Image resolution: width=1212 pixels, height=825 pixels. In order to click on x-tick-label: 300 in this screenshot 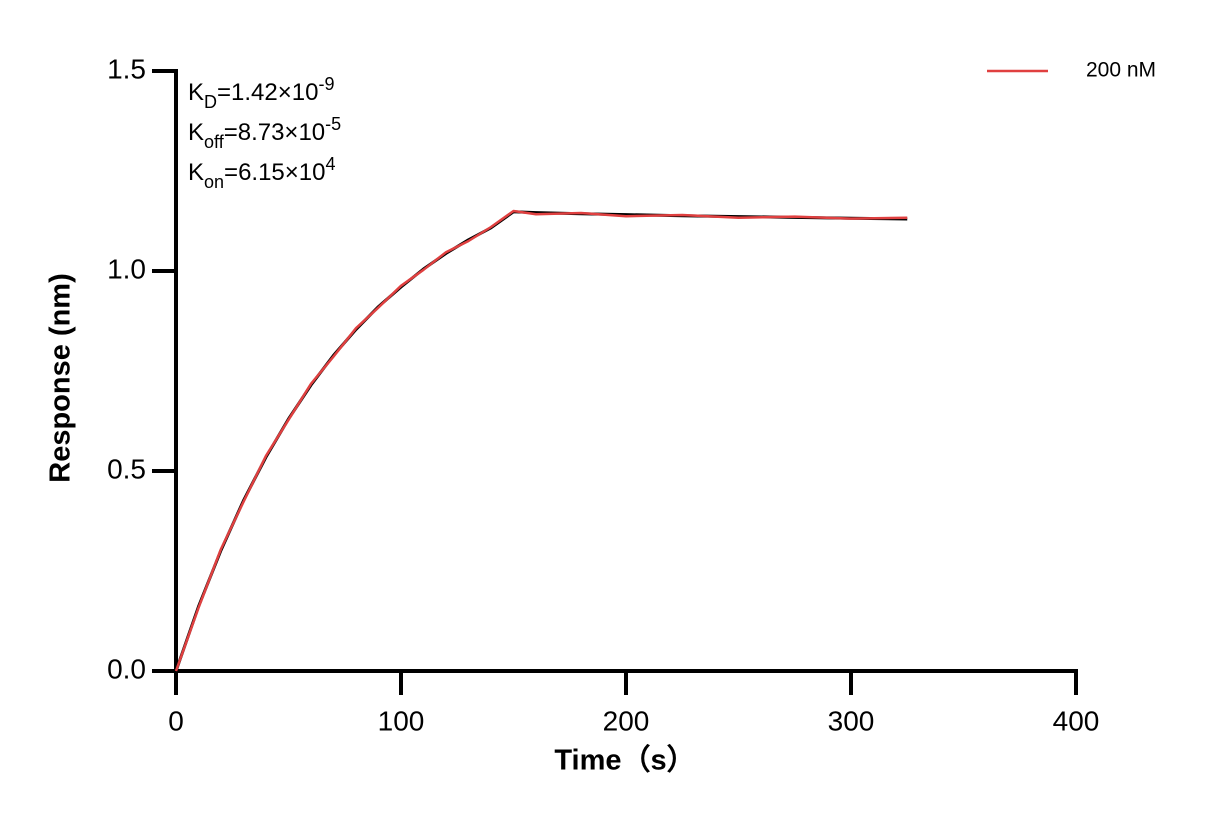, I will do `click(851, 720)`.